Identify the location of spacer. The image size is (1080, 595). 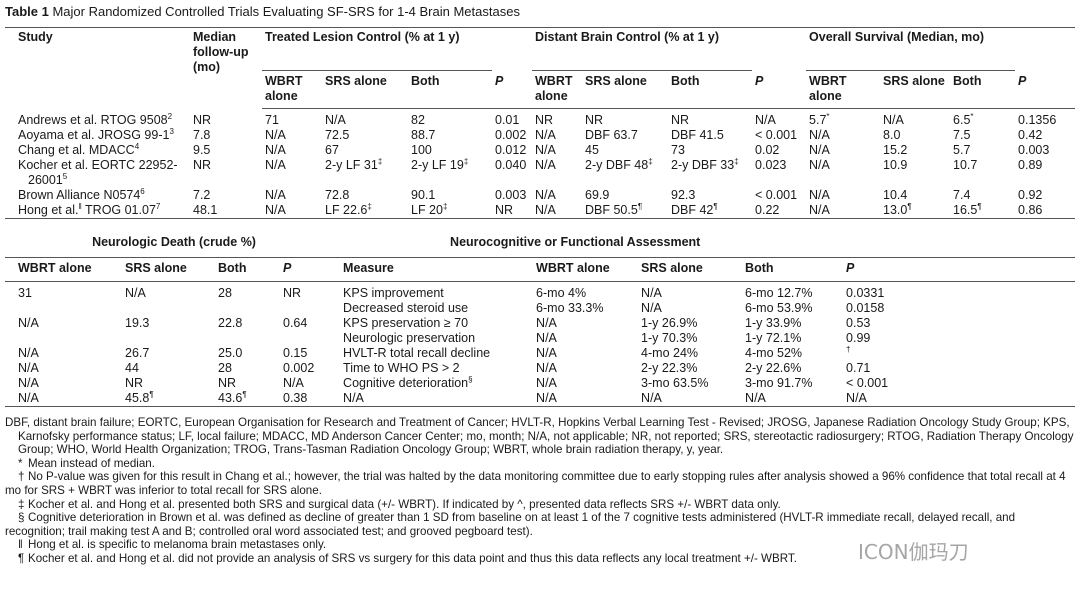
(512, 49).